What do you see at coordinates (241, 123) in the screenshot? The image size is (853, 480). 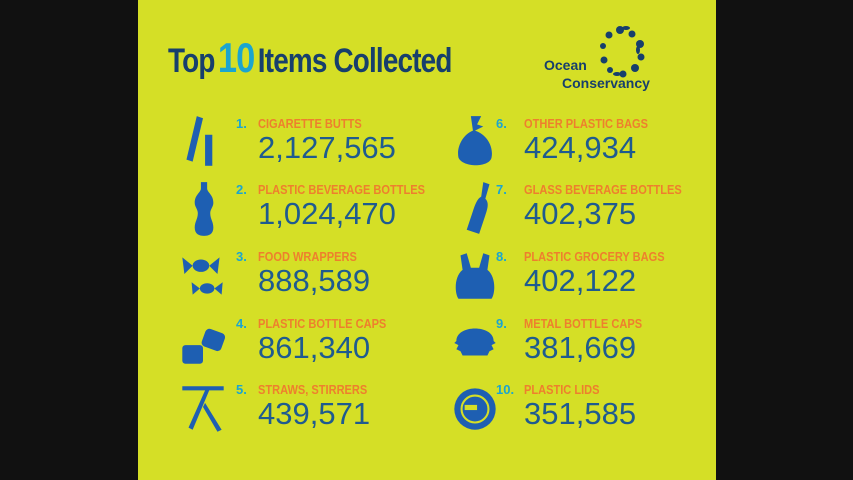 I see `item-rank: 1.` at bounding box center [241, 123].